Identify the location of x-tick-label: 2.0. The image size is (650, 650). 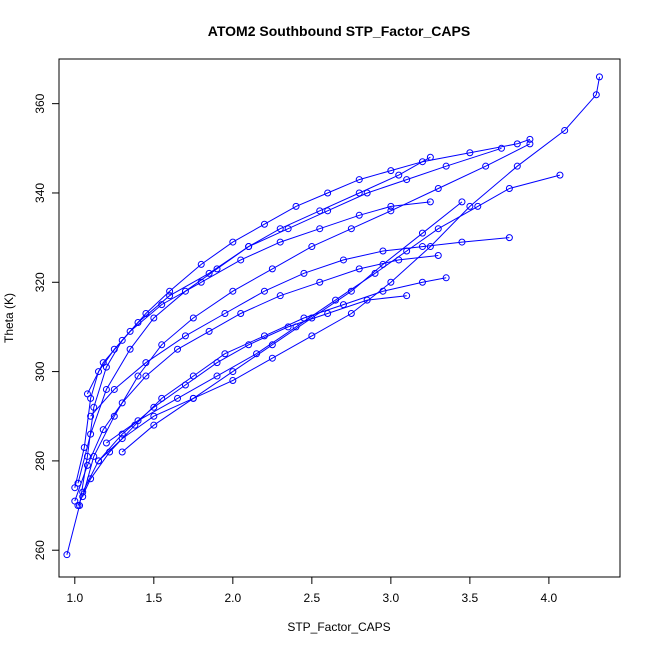
(232, 598).